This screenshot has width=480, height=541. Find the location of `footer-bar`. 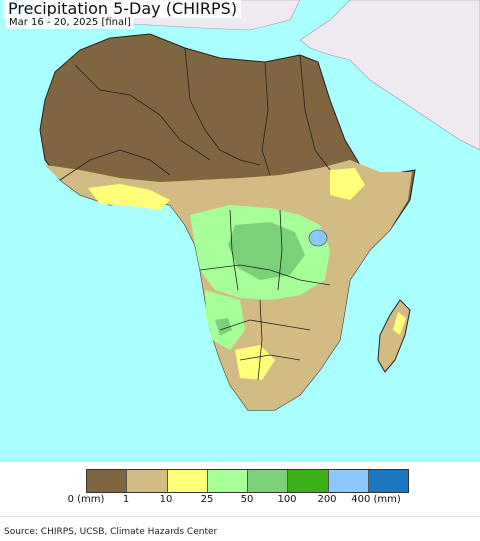

footer-bar is located at coordinates (240, 528).